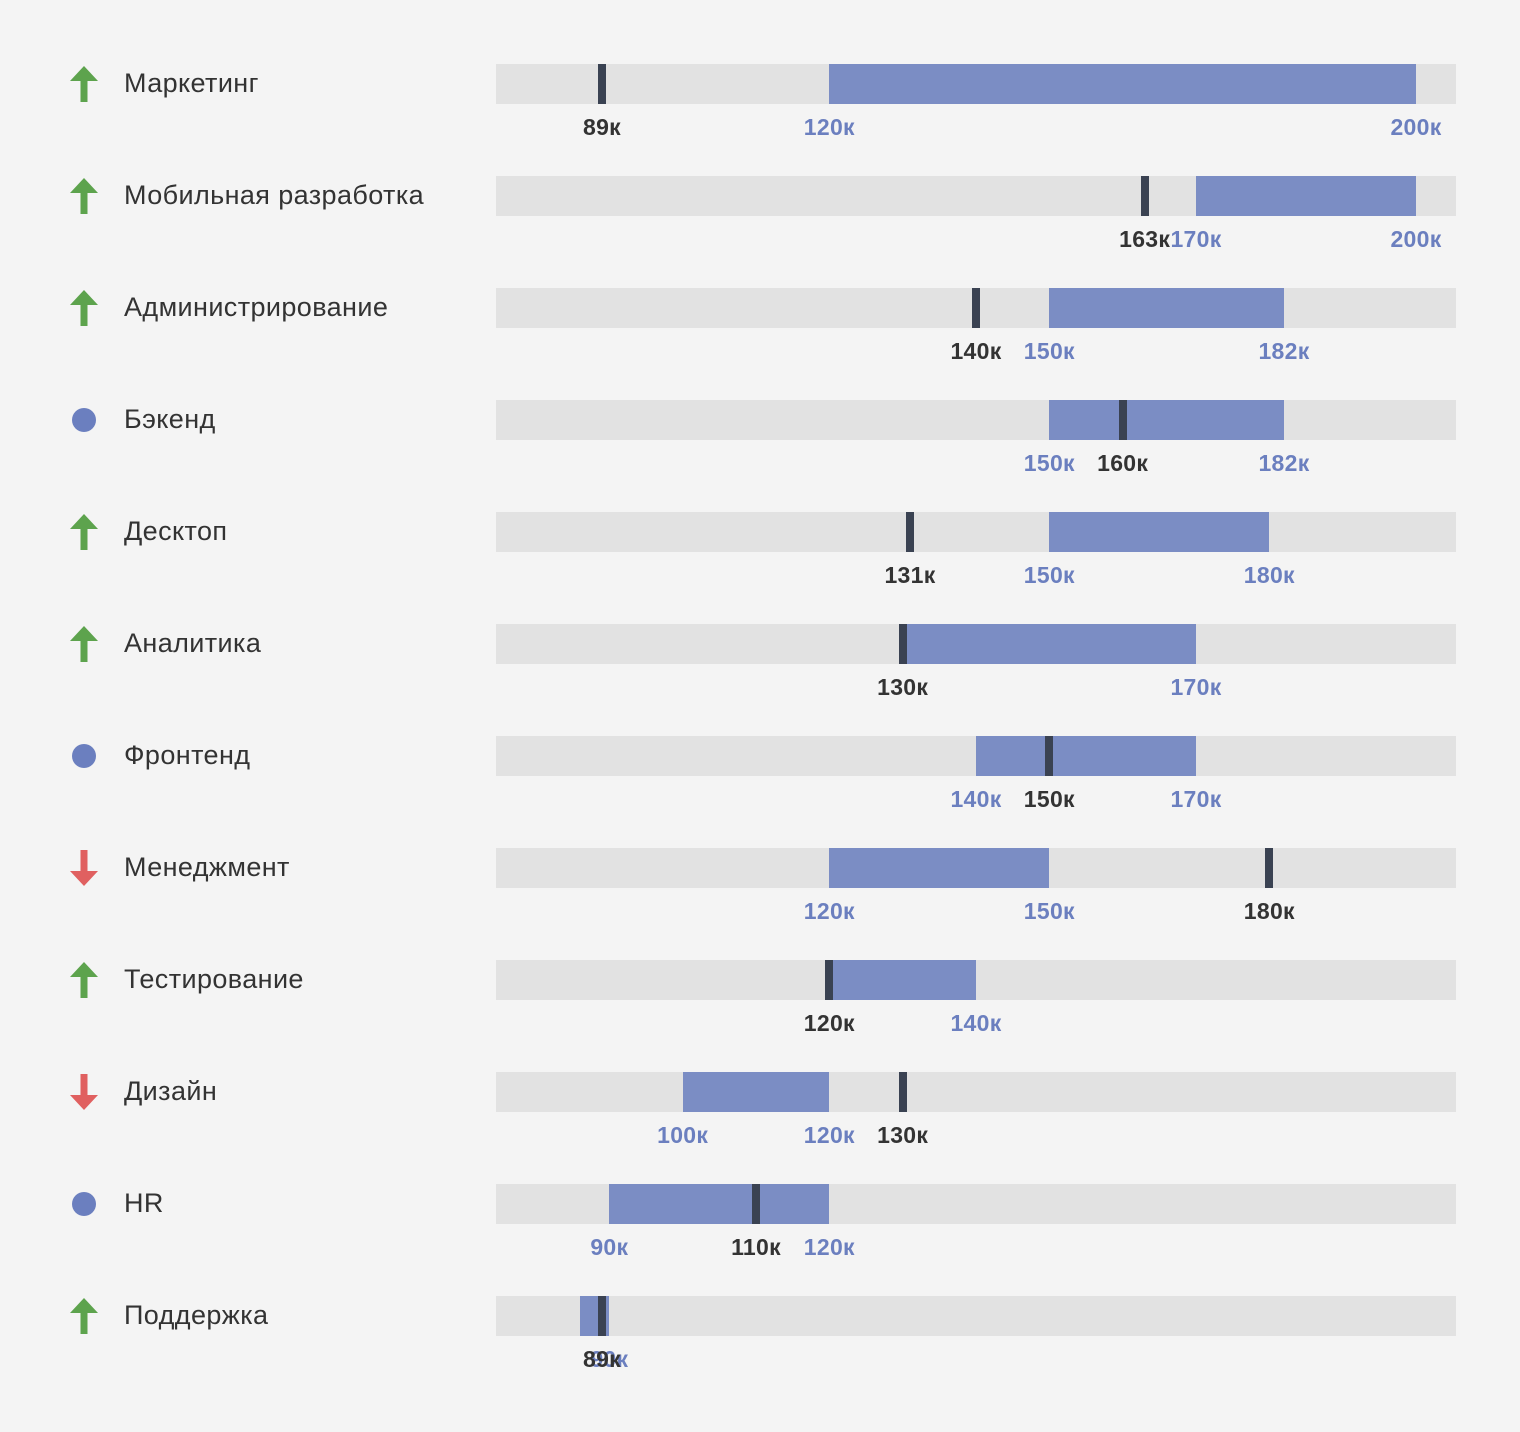 The image size is (1520, 1432). Describe the element at coordinates (910, 575) in the screenshot. I see `marker-label: 131к` at that location.